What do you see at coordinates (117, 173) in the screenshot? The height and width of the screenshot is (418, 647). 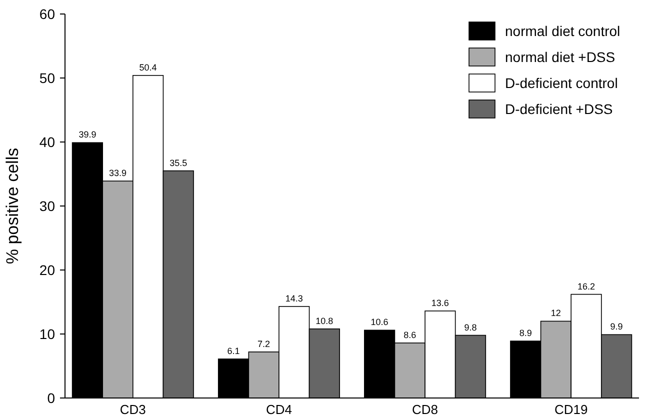 I see `data-label: 33.9` at bounding box center [117, 173].